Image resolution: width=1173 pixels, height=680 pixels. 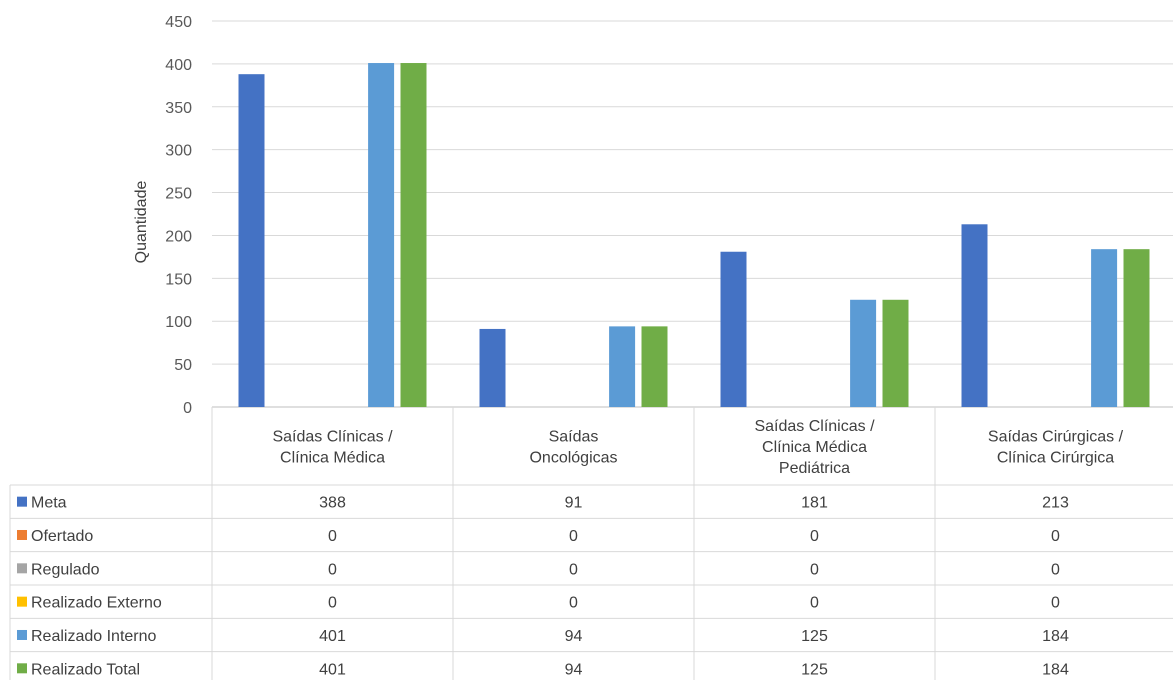 What do you see at coordinates (85, 669) in the screenshot?
I see `legend-label: Realizado Total` at bounding box center [85, 669].